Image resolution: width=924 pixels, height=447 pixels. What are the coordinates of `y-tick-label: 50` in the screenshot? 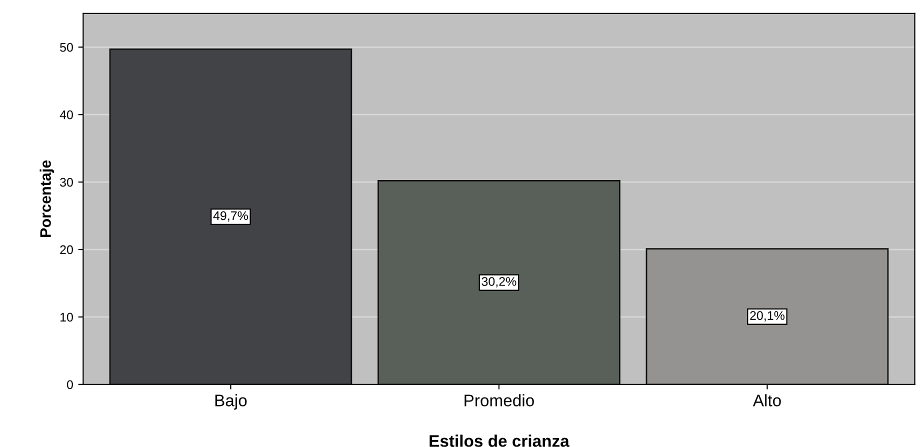 It's located at (66, 47).